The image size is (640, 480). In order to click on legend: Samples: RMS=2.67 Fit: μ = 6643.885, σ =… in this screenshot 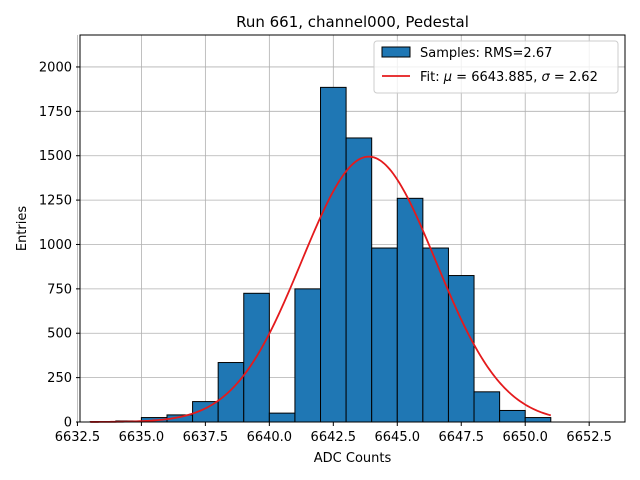, I will do `click(496, 67)`.